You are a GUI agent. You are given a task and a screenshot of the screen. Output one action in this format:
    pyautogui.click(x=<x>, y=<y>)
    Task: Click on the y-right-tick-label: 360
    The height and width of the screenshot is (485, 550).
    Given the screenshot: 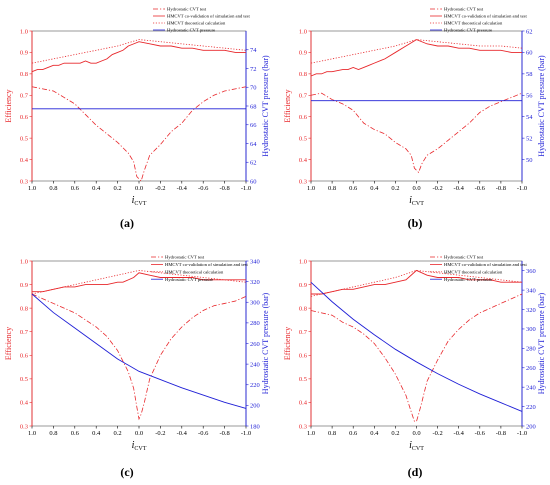 What is the action you would take?
    pyautogui.click(x=531, y=271)
    